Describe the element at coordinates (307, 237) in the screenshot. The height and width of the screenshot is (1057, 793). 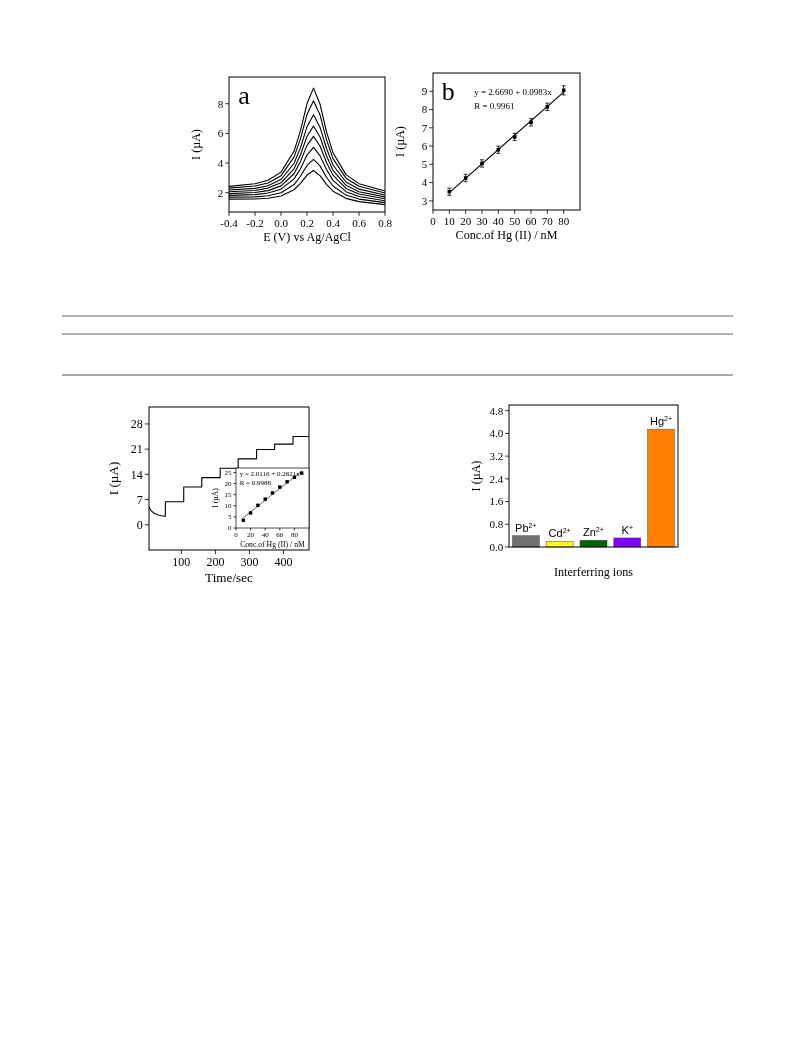
I see `x-axis-title: E (V) vs Ag/AgCl` at that location.